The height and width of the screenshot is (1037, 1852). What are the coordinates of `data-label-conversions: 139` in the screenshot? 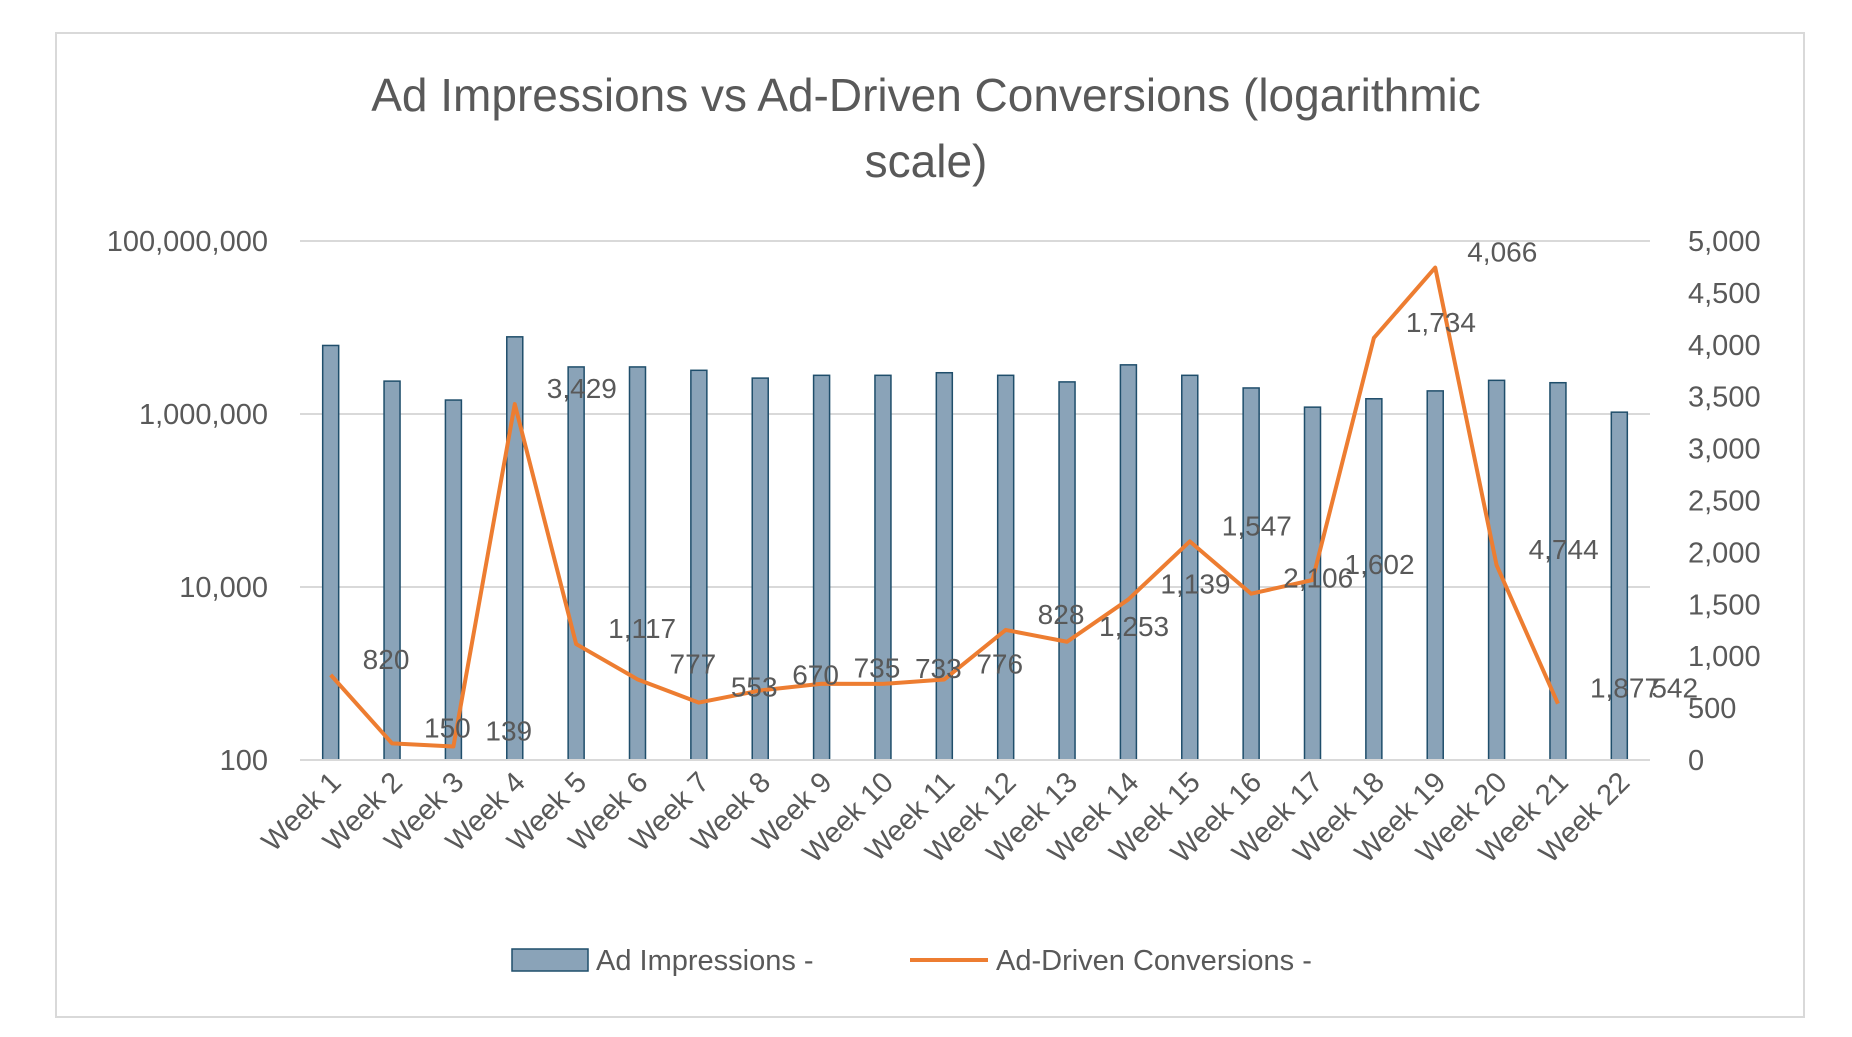 It's located at (508, 731).